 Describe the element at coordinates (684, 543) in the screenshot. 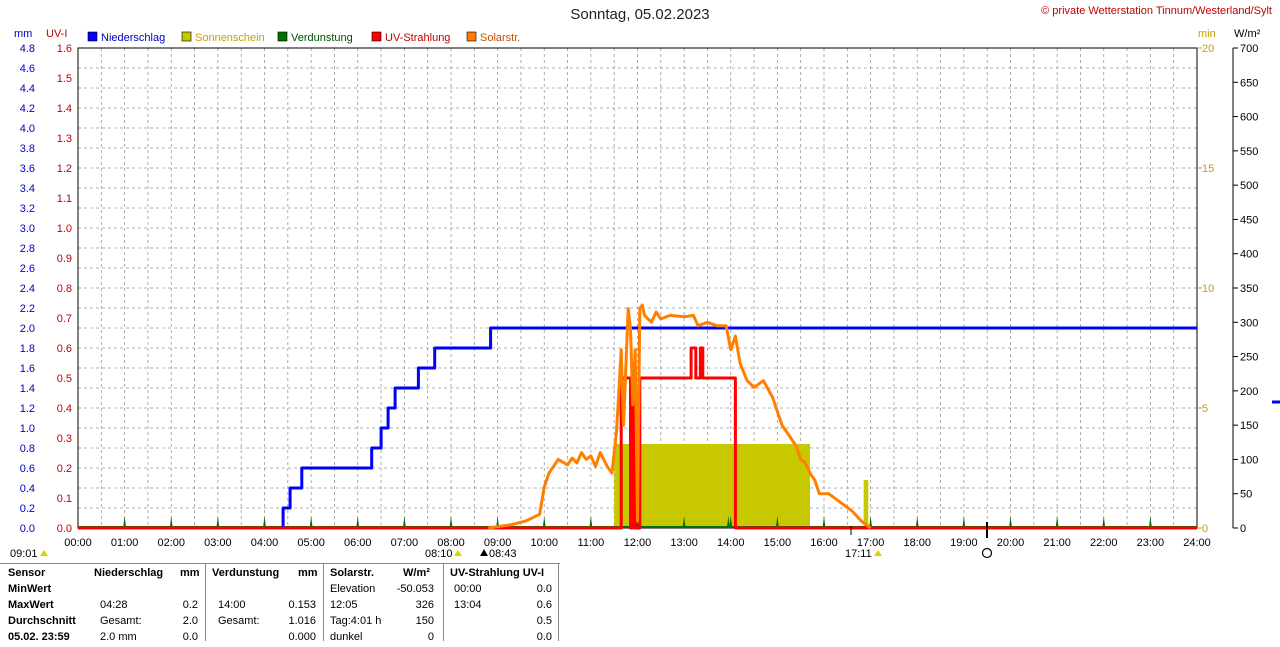

I see `x-tick-label: 13:00` at that location.